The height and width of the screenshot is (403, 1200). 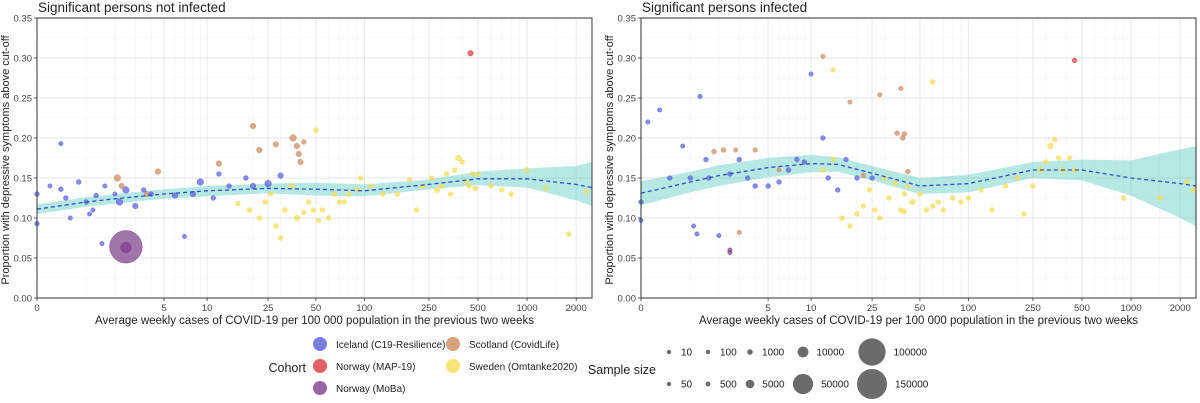 I want to click on legend-swatch-norway-moba-, so click(x=320, y=388).